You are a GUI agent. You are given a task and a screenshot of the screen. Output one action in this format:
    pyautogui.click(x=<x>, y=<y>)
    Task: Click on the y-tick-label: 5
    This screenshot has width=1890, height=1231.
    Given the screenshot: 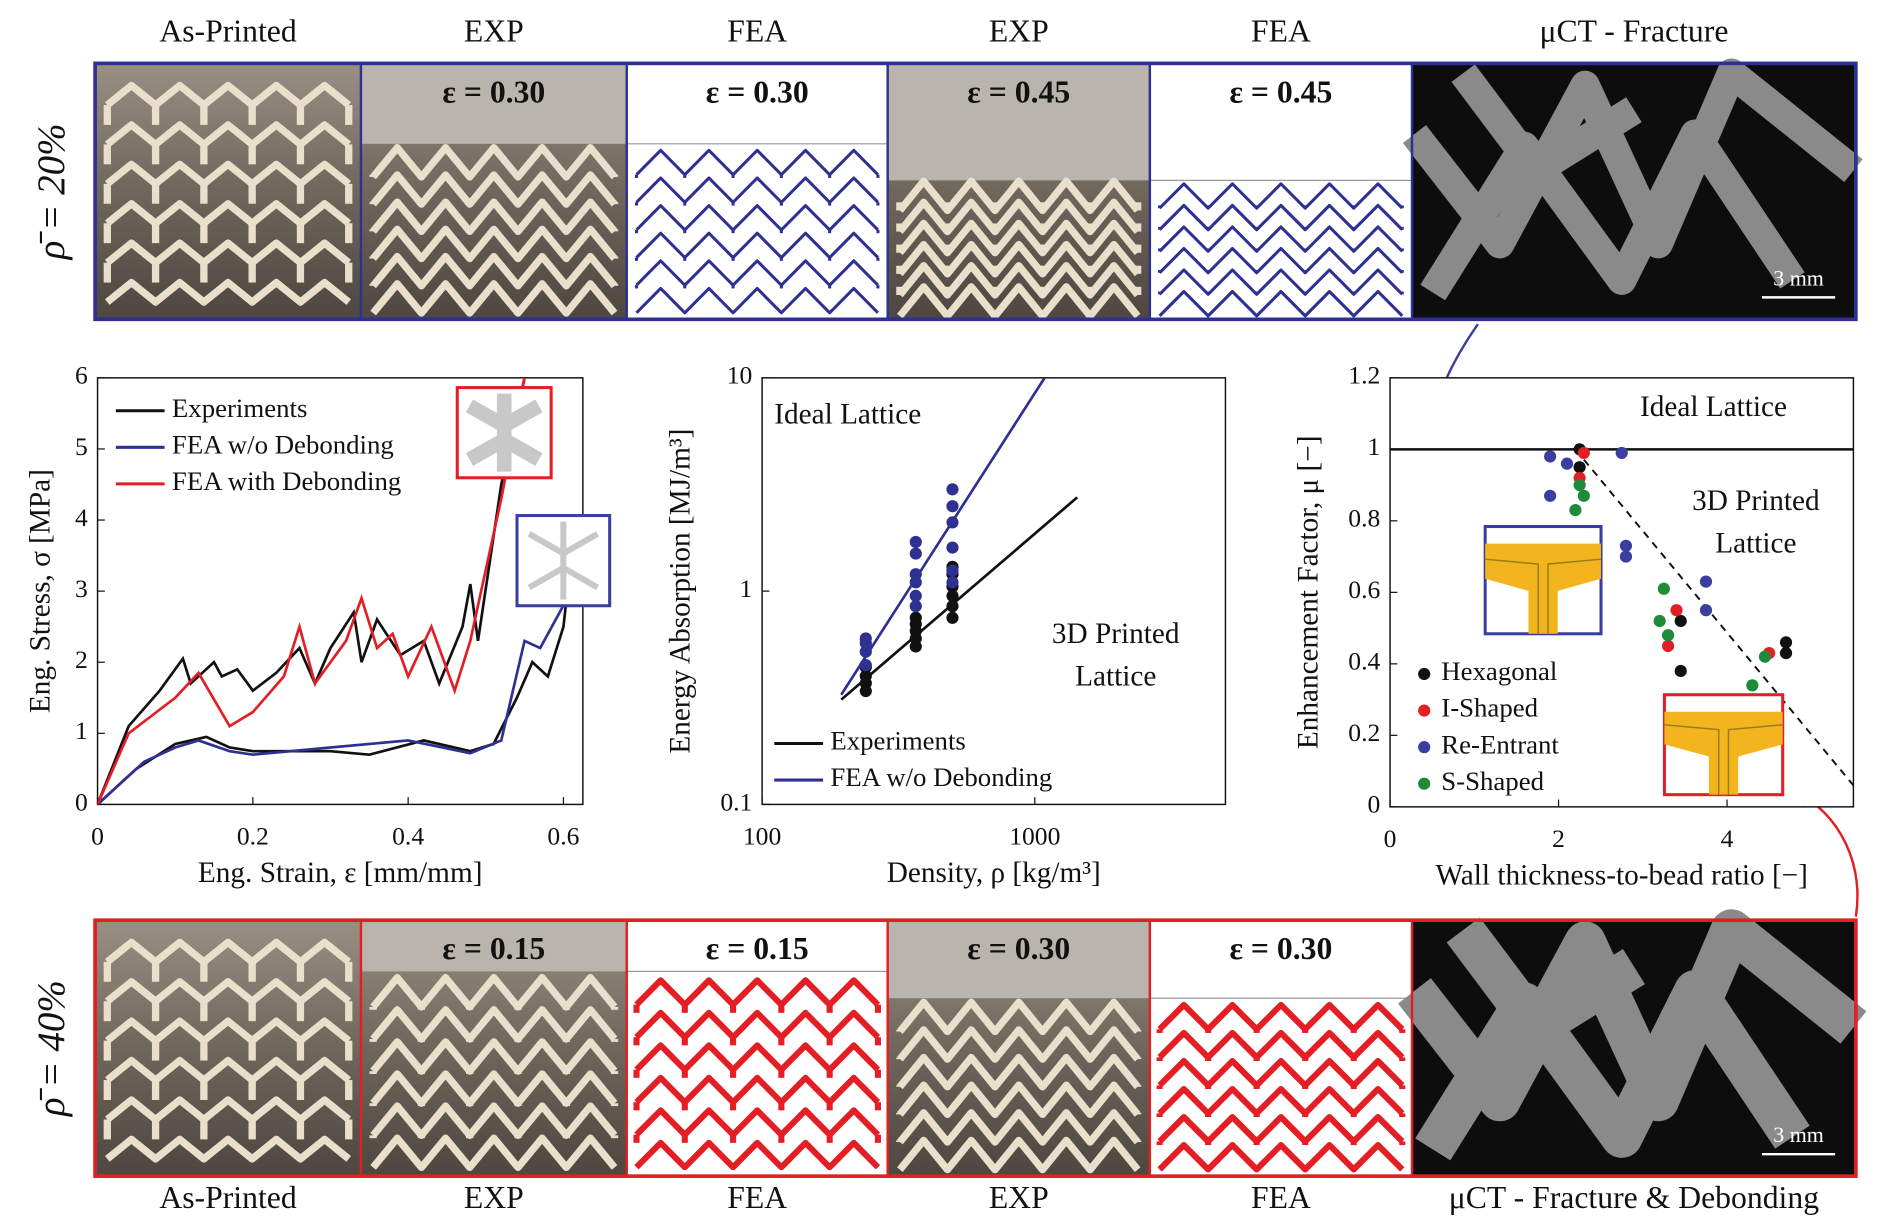 What is the action you would take?
    pyautogui.click(x=81, y=446)
    